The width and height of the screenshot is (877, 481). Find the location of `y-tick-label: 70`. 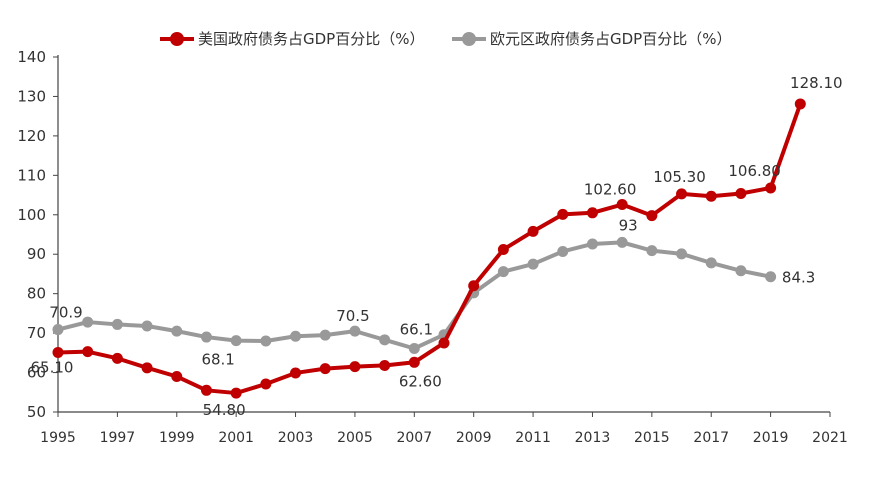

y-tick-label: 70 is located at coordinates (36, 333).